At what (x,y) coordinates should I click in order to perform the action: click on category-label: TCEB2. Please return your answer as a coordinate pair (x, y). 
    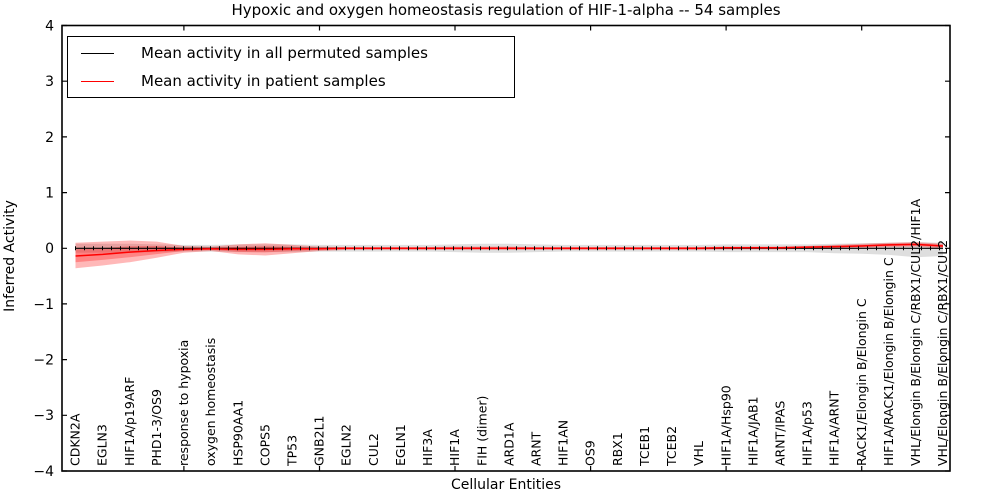
    Looking at the image, I should click on (671, 446).